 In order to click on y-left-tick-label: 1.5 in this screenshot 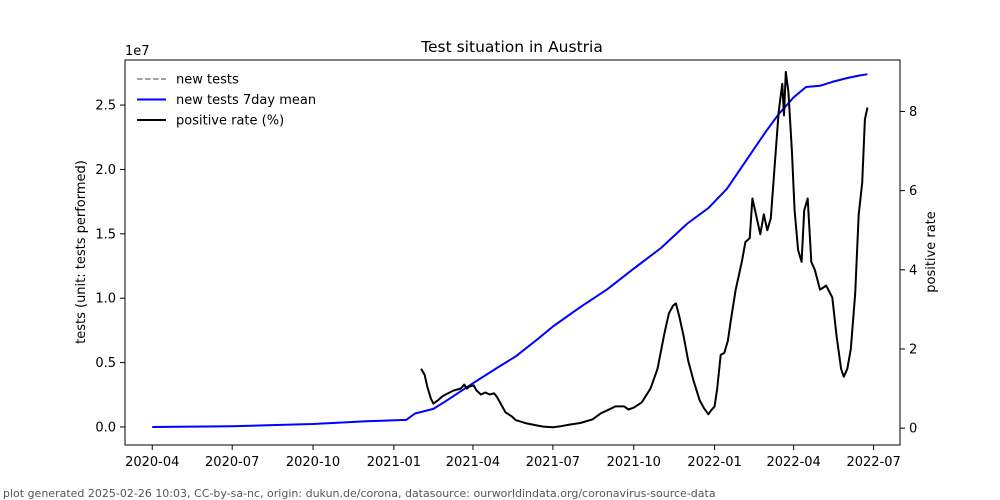, I will do `click(105, 234)`.